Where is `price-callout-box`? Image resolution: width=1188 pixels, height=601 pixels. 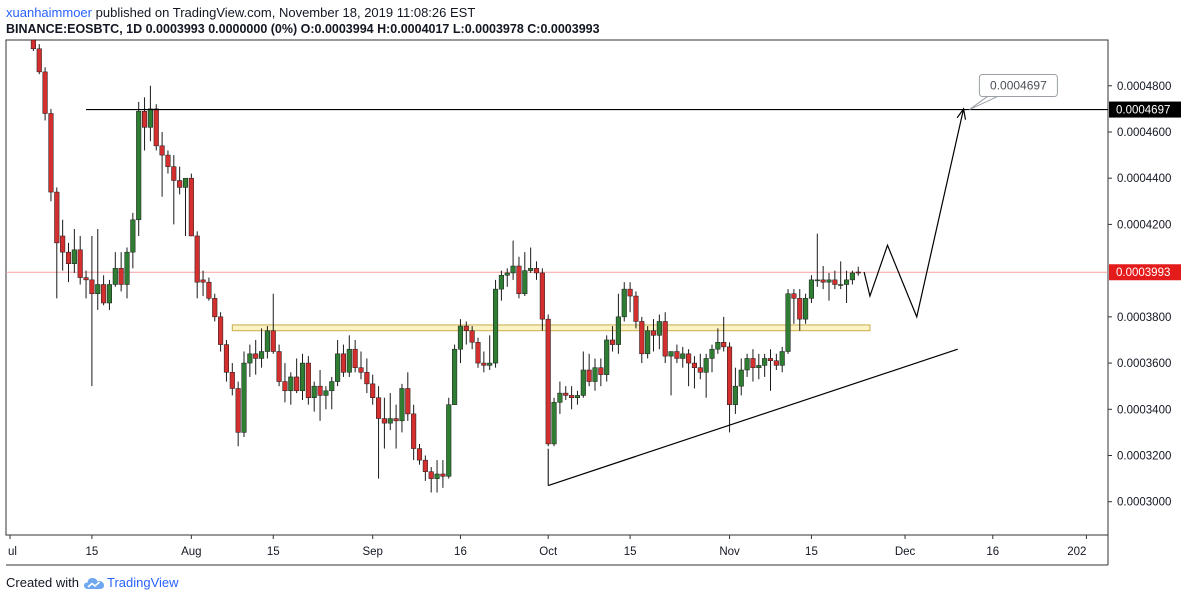
price-callout-box is located at coordinates (1018, 86).